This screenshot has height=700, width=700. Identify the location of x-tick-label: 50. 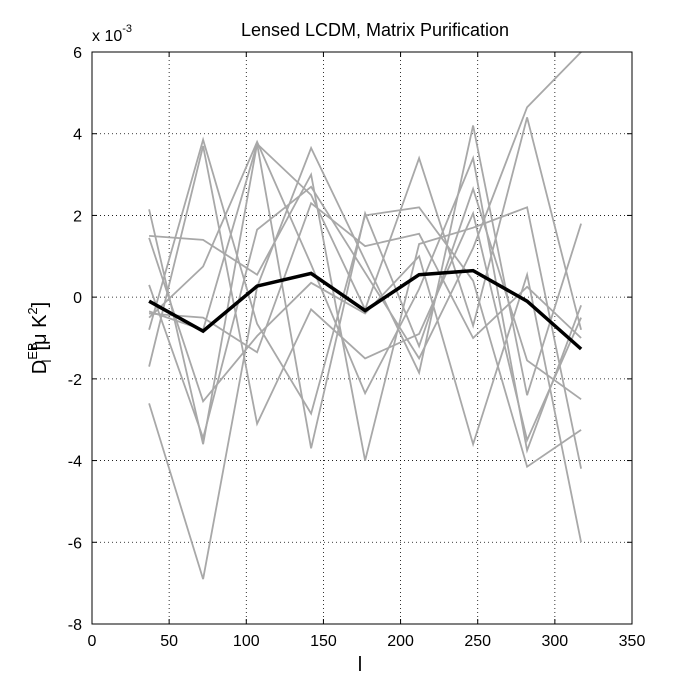
(169, 641).